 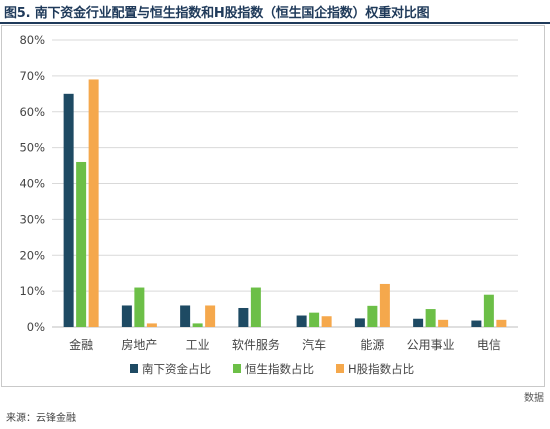 What do you see at coordinates (381, 369) in the screenshot?
I see `legend-label: H股指数占比` at bounding box center [381, 369].